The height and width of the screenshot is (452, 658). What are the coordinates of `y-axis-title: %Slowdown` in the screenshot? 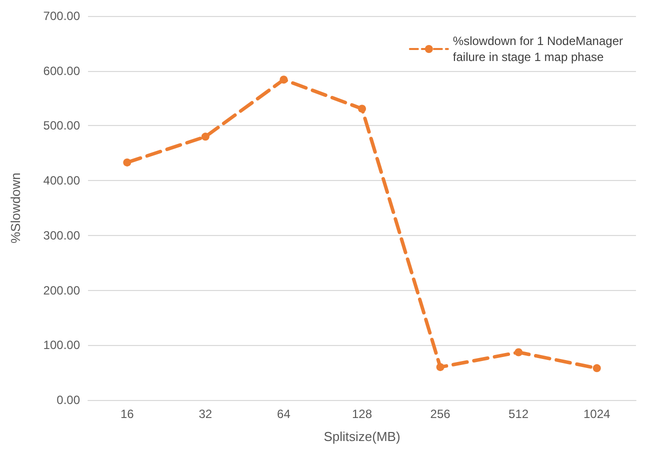 It's located at (15, 208).